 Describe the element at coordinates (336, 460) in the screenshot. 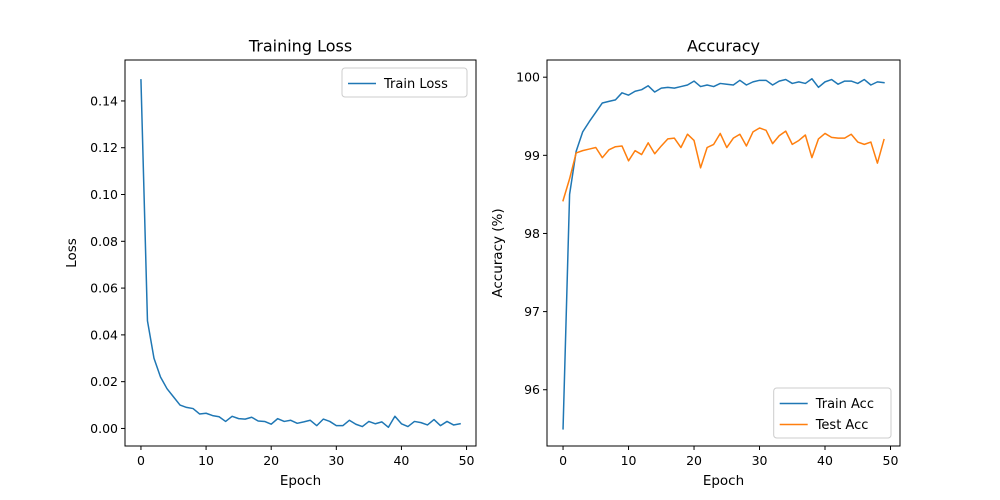

I see `loss-xtick-label-3: 30` at that location.